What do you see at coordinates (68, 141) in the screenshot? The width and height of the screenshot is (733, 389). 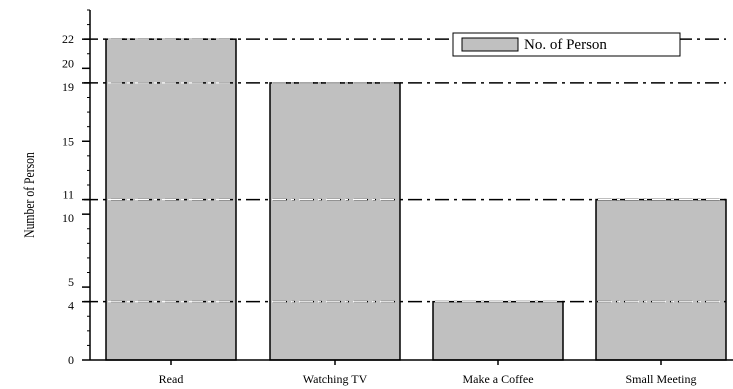 I see `y-tick-label: 15` at bounding box center [68, 141].